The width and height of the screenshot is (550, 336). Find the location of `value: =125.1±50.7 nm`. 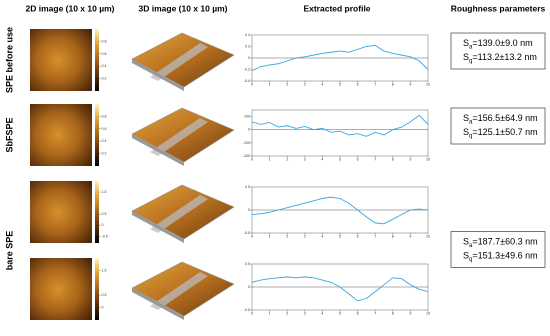

value: =125.1±50.7 nm is located at coordinates (504, 132).